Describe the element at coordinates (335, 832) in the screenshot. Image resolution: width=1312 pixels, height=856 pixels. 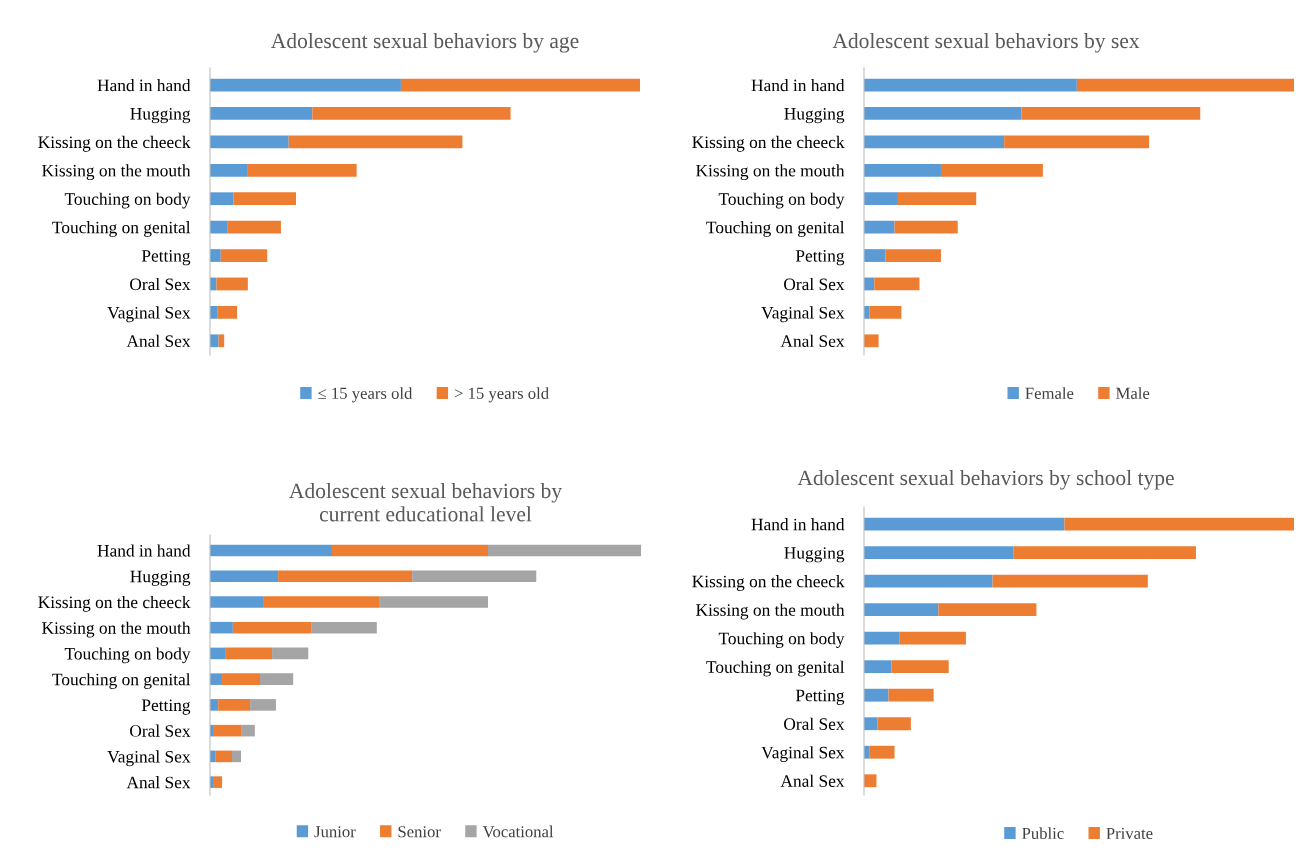
I see `legend-label: Junior` at that location.